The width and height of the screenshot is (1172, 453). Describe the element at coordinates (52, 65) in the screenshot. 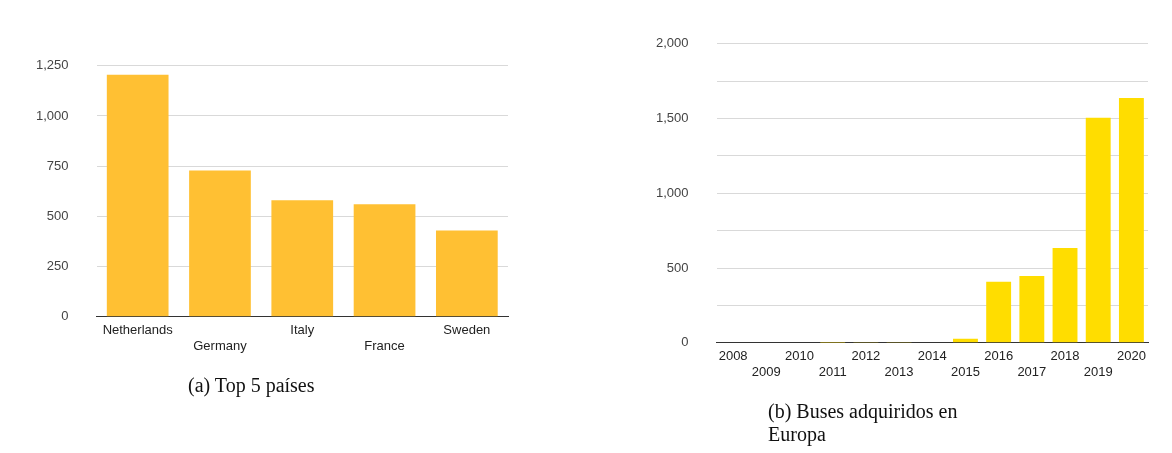

I see `y-tick-label: 1,250` at that location.